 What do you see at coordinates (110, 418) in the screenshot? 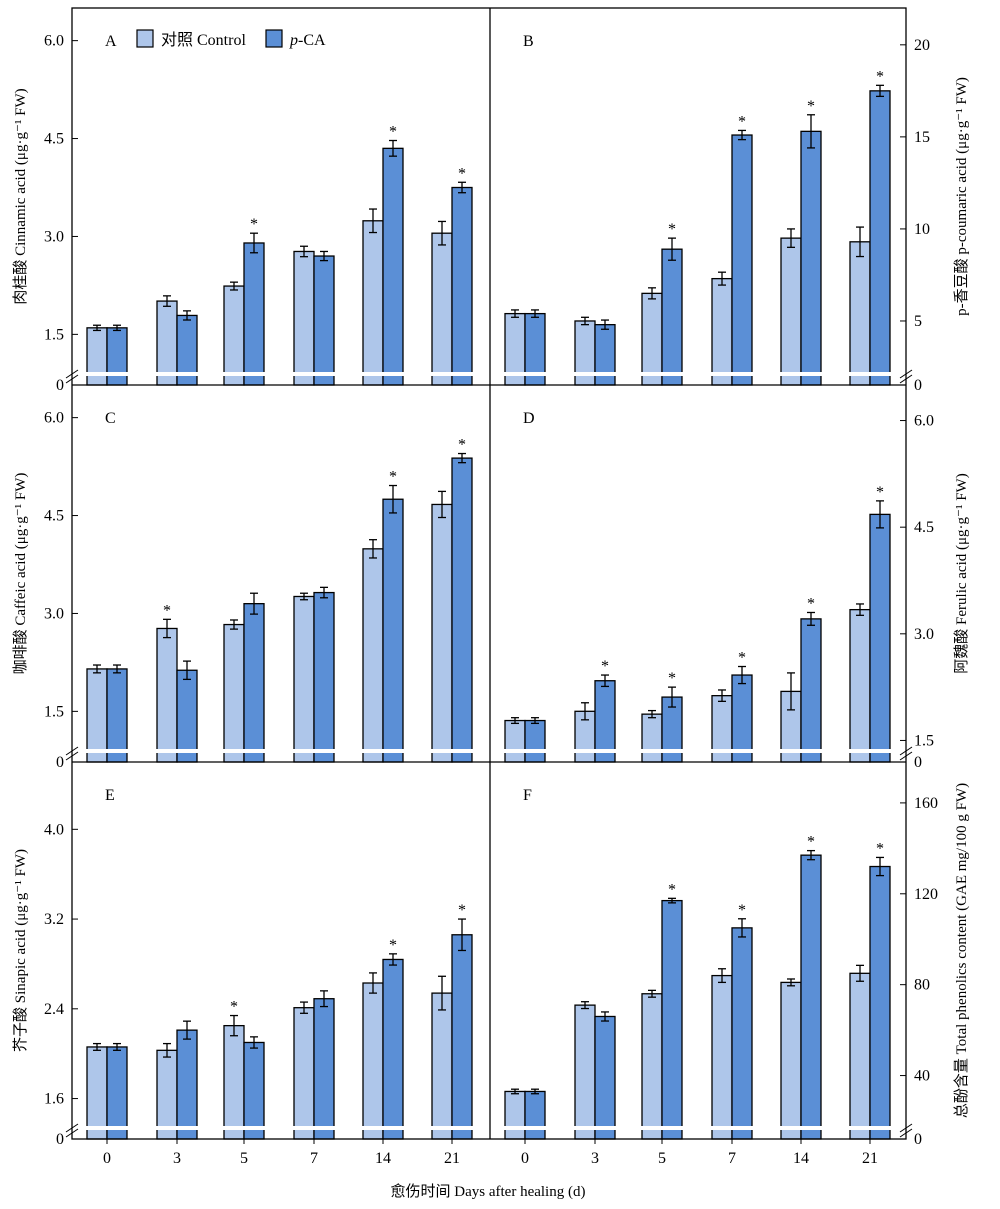
I see `panel-c-label: C` at bounding box center [110, 418].